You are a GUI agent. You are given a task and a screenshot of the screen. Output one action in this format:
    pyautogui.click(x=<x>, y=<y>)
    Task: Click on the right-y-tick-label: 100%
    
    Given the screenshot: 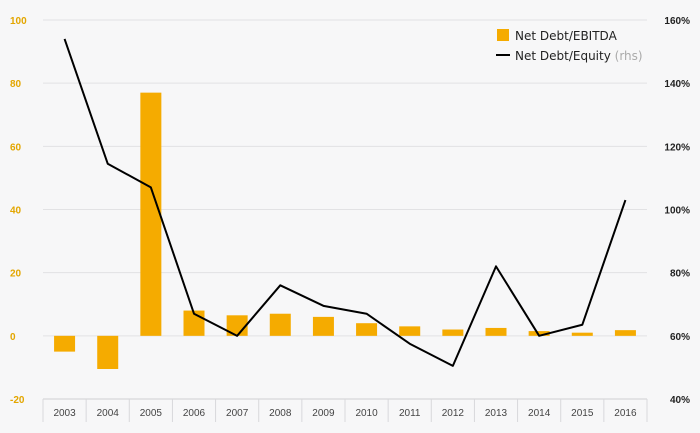 What is the action you would take?
    pyautogui.click(x=677, y=211)
    